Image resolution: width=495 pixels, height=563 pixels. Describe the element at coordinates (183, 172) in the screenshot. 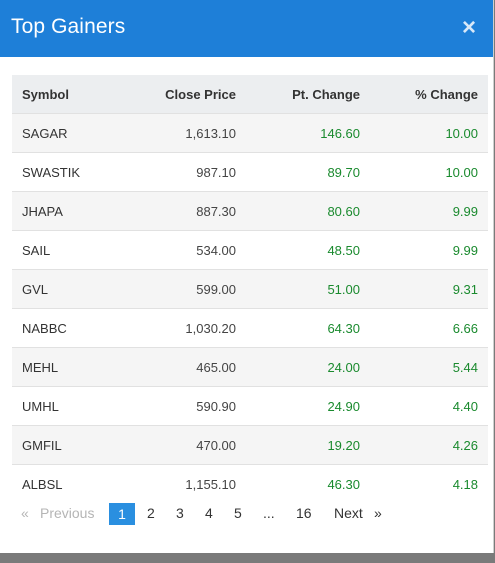

I see `cell-close-price: 987.10` at that location.